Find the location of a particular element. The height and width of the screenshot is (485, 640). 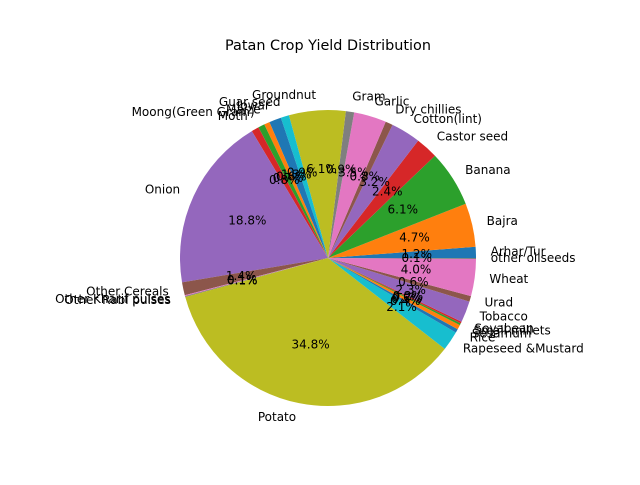

slice-percent-wheat: 4.0% is located at coordinates (416, 269).